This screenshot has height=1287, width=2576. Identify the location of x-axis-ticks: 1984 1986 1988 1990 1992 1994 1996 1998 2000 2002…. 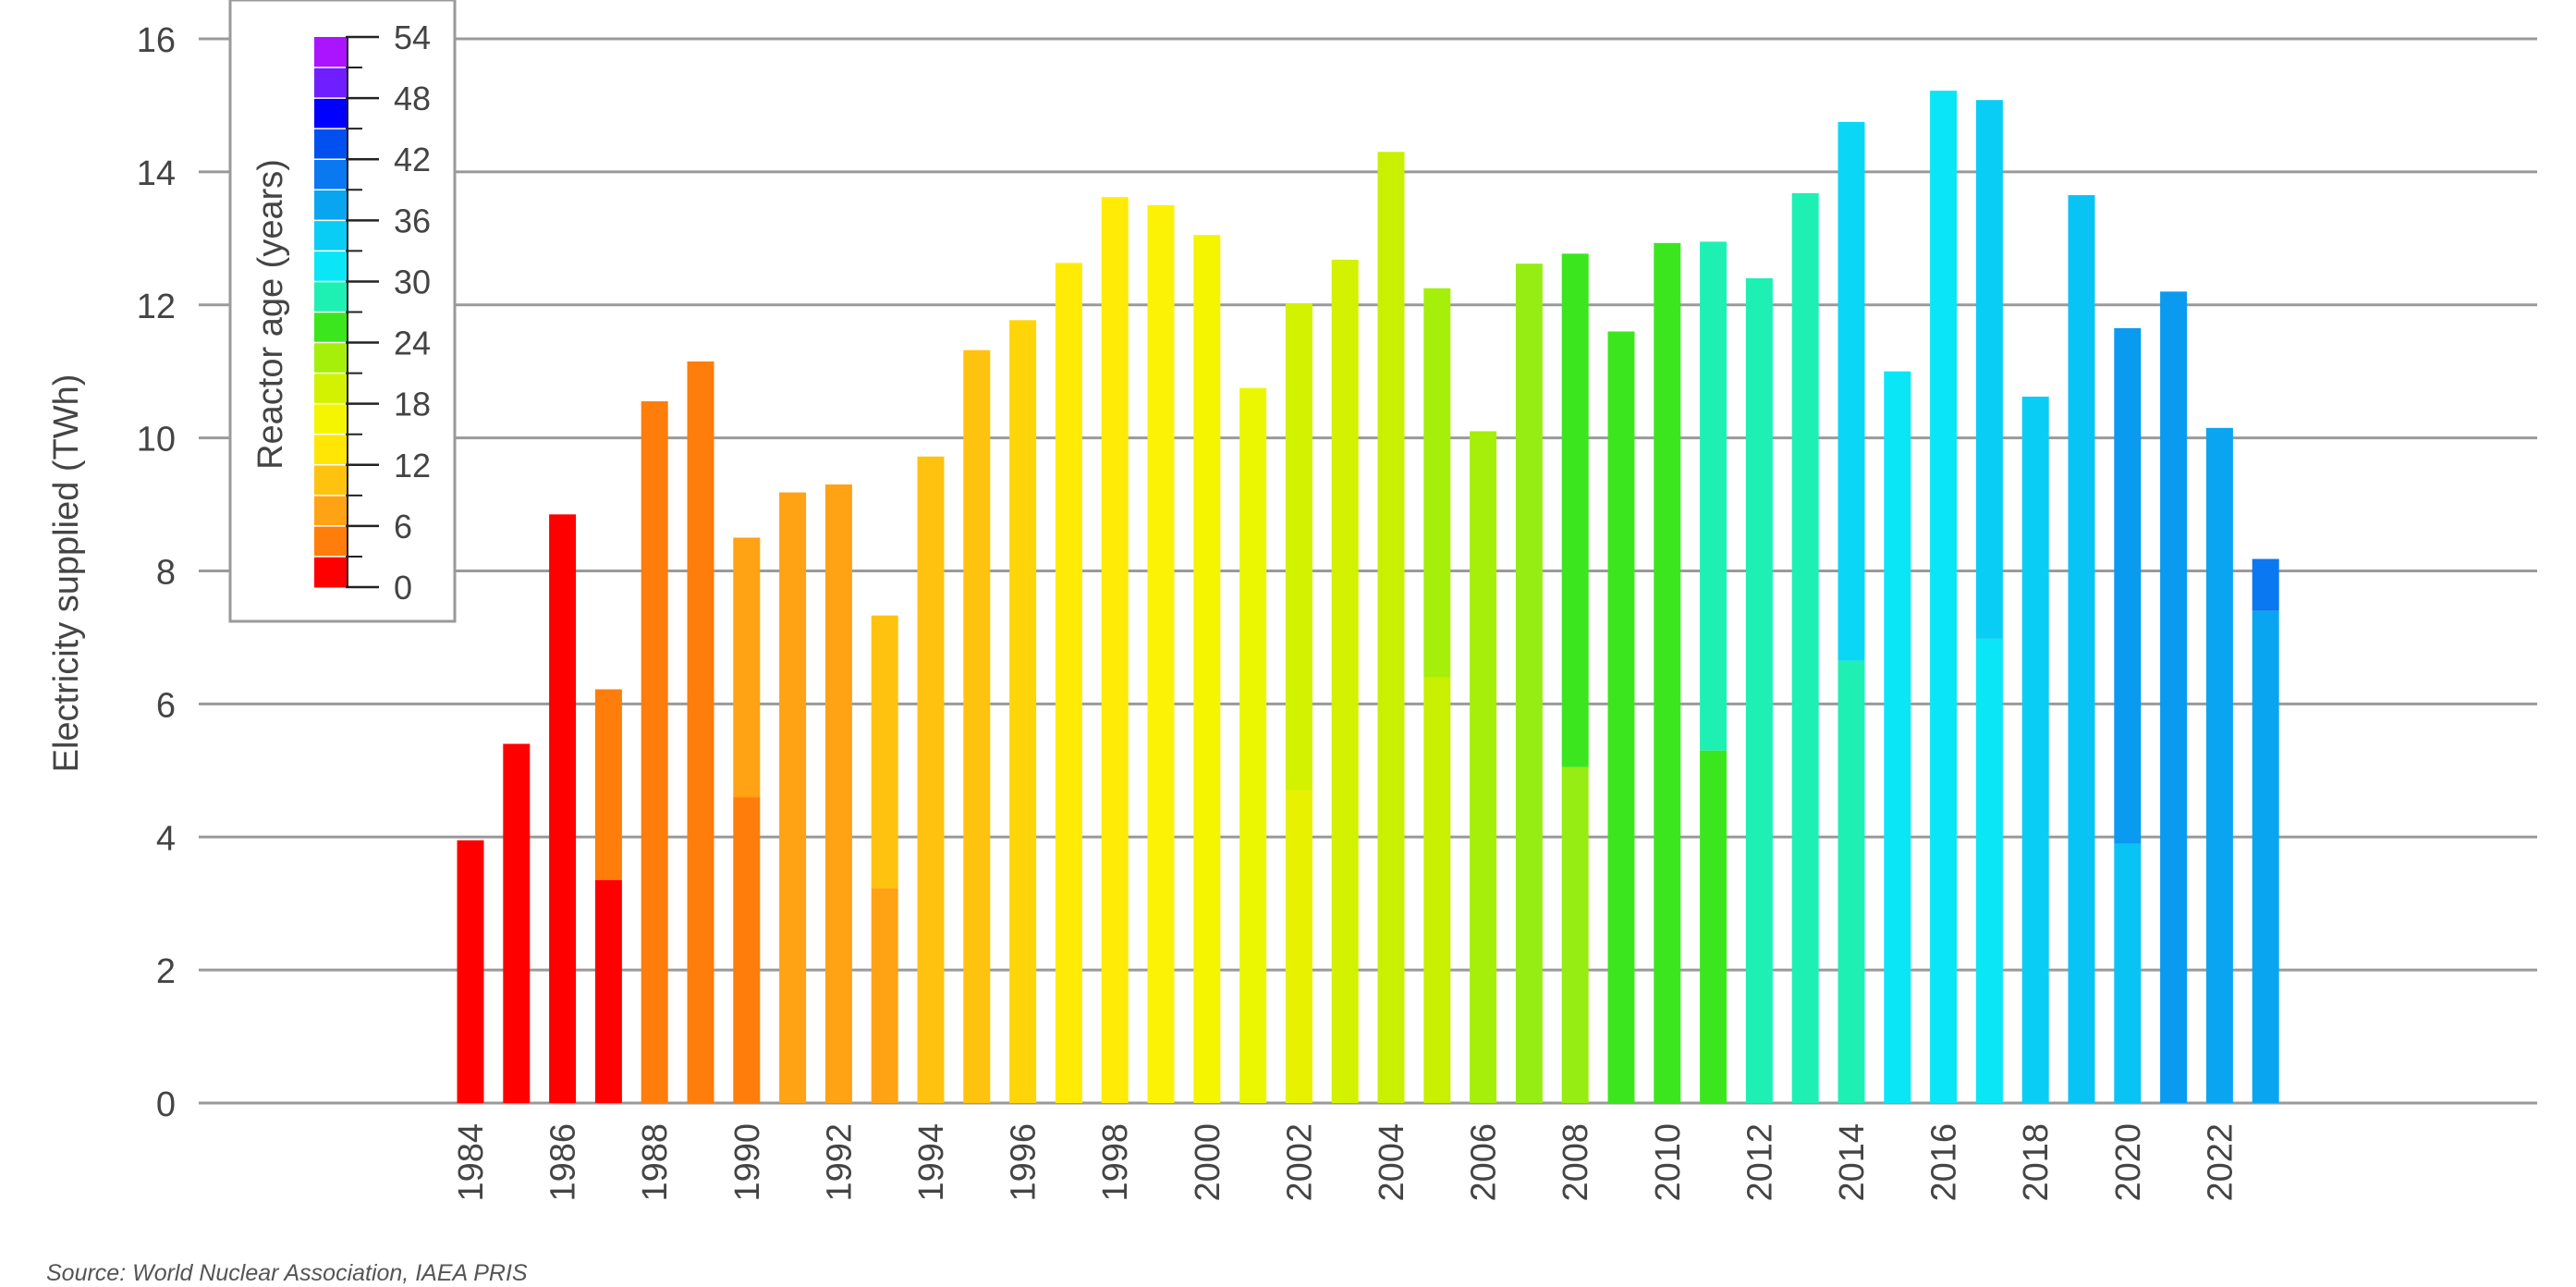
(1346, 1162).